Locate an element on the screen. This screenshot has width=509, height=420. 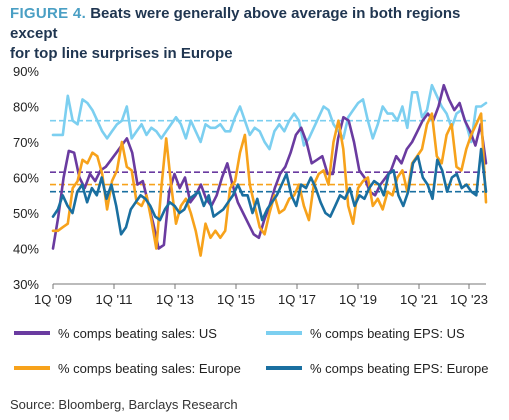
y-tick-label: 60% is located at coordinates (26, 178).